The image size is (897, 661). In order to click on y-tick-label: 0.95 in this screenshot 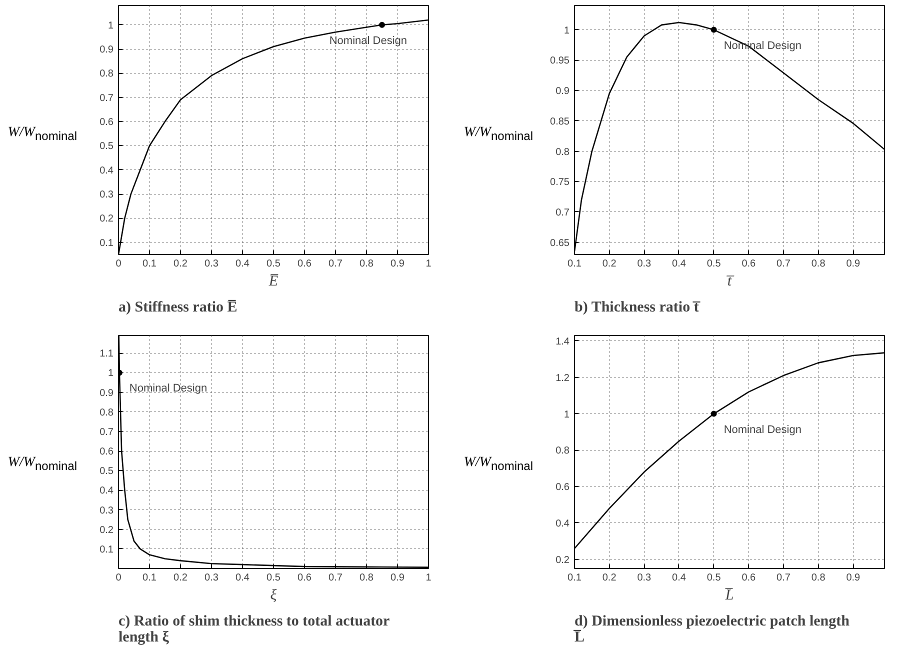, I will do `click(560, 61)`.